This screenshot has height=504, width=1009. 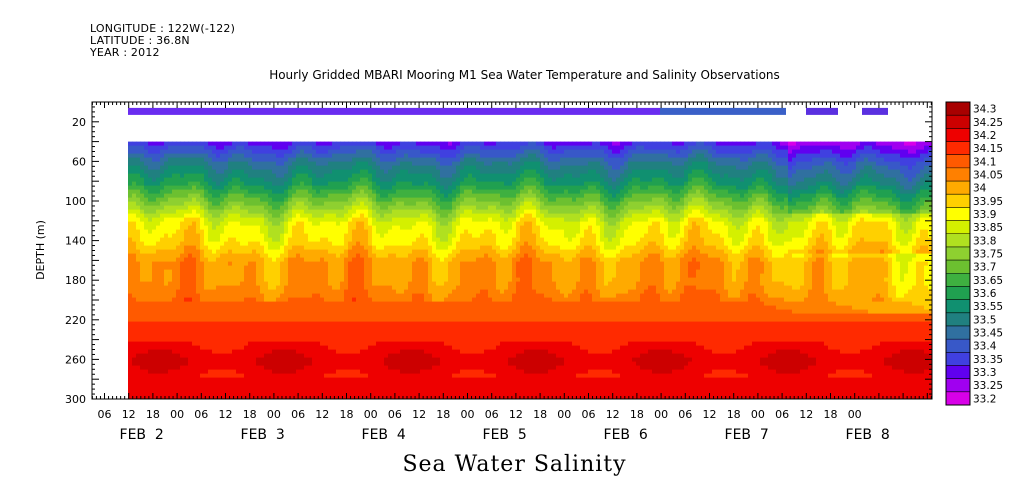 What do you see at coordinates (75, 241) in the screenshot?
I see `y-tick-label: 140` at bounding box center [75, 241].